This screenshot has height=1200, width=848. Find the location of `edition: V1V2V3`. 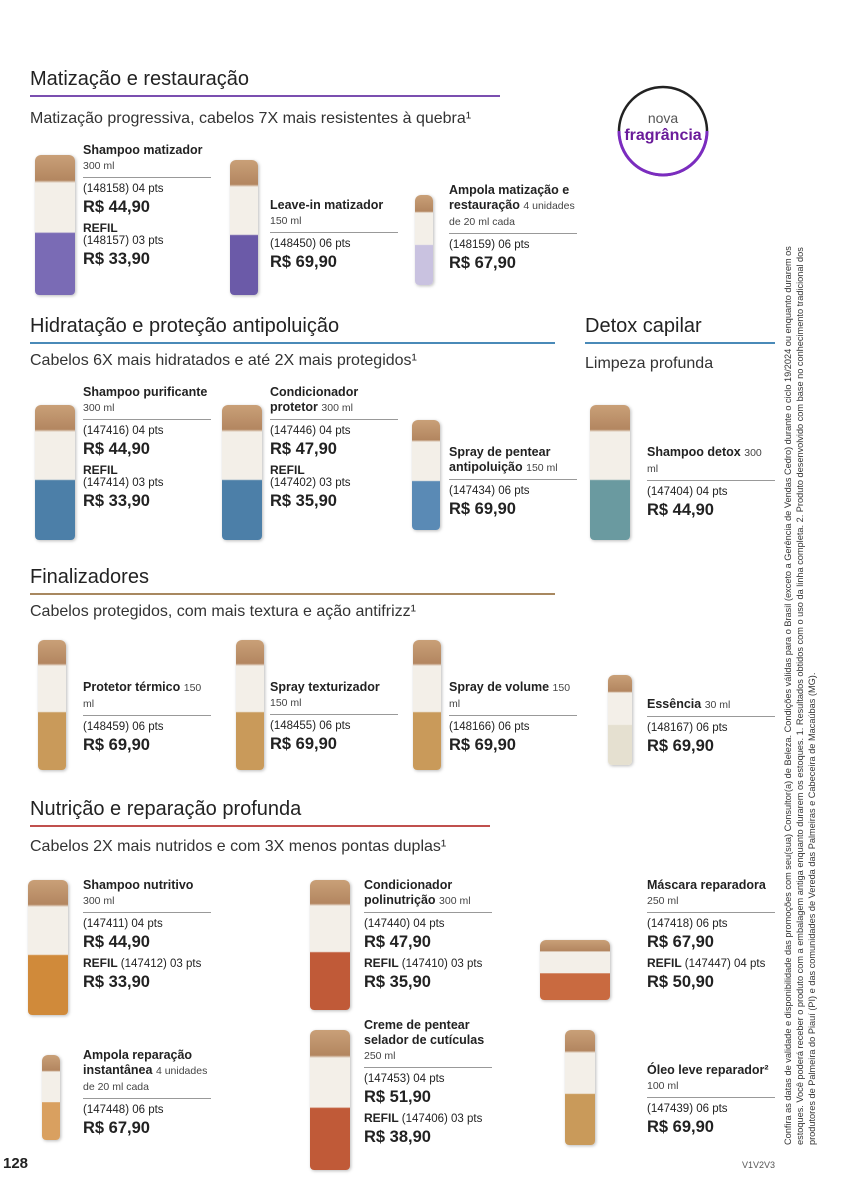

edition: V1V2V3 is located at coordinates (759, 1165).